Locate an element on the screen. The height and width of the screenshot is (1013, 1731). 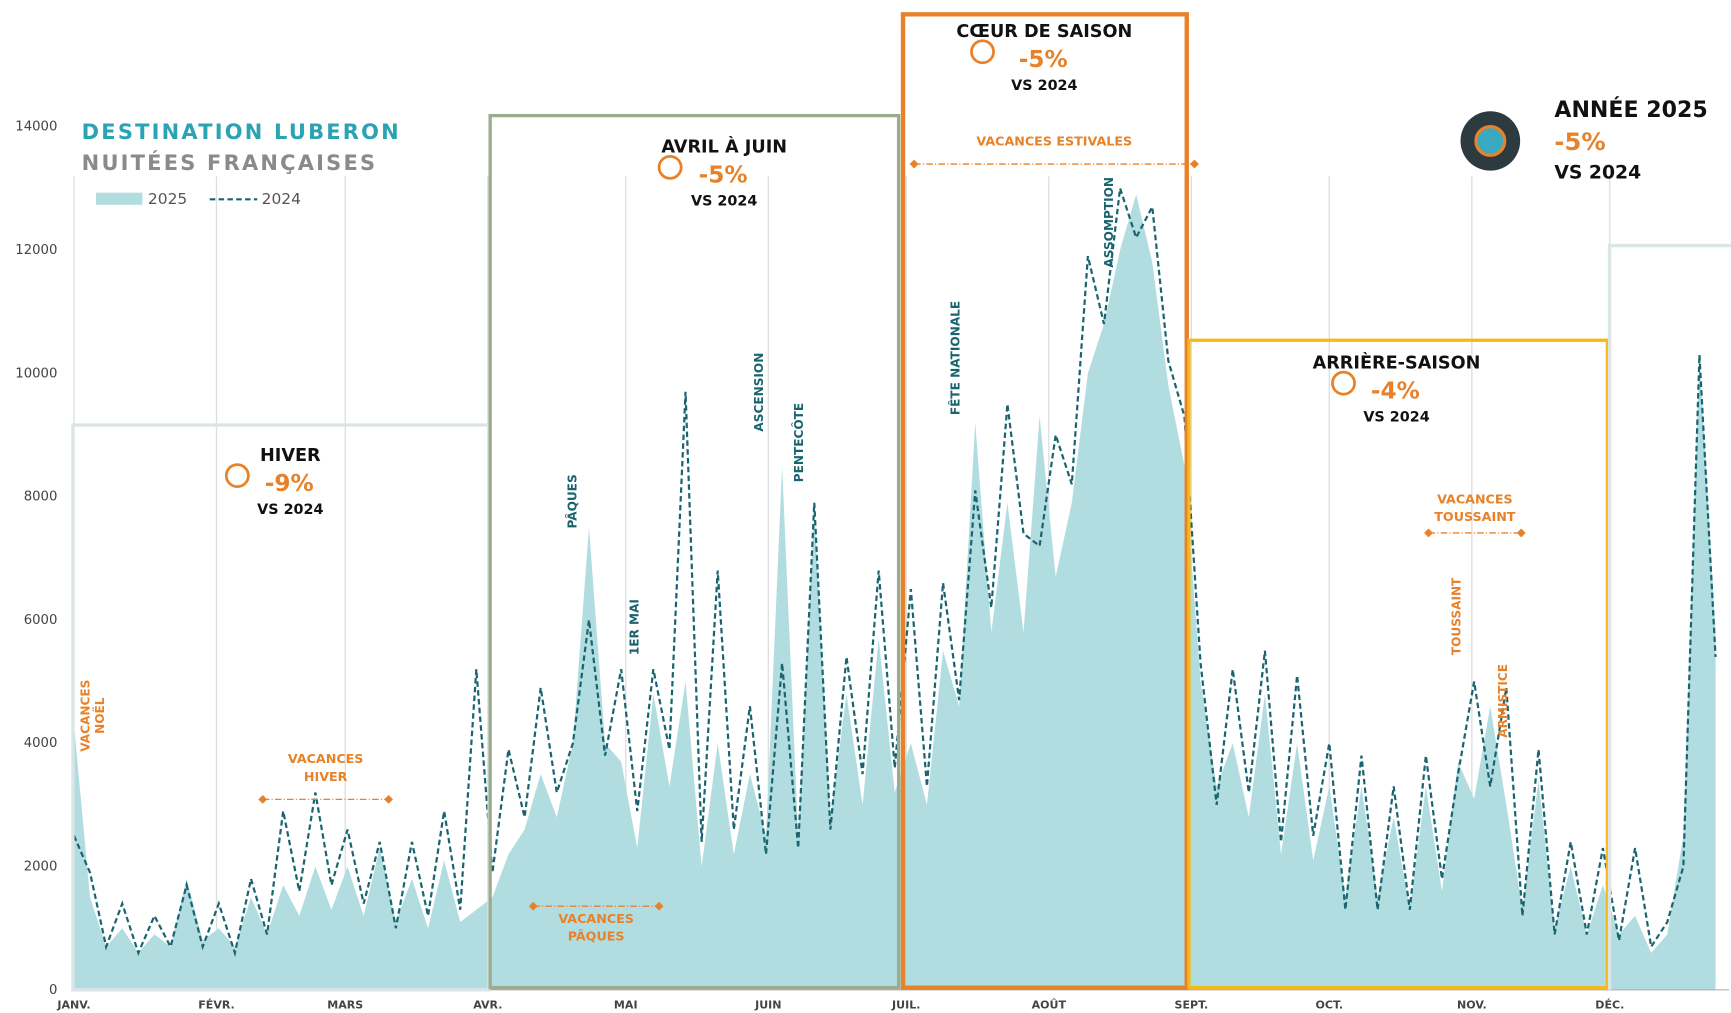
legend-label: 2024 is located at coordinates (281, 199).